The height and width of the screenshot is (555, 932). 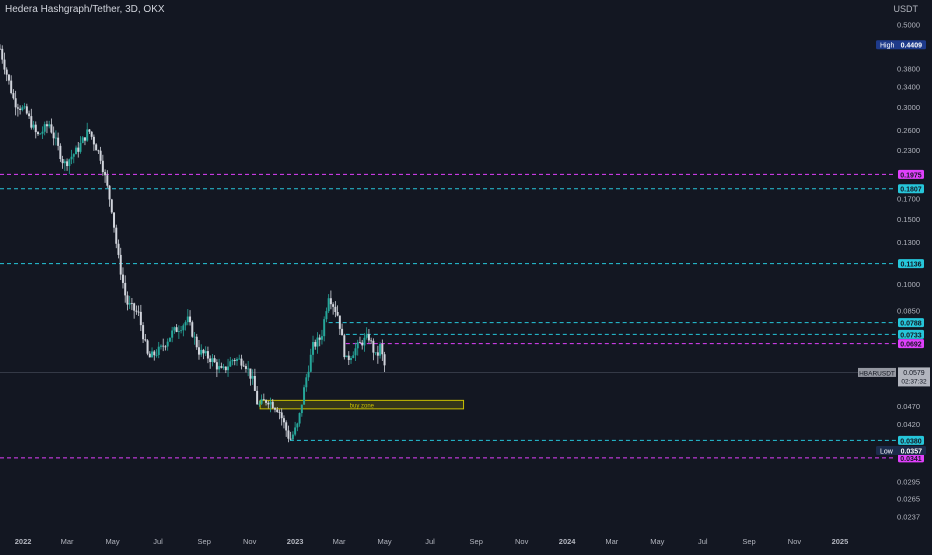 What do you see at coordinates (908, 87) in the screenshot?
I see `y-tick-label: 0.3400` at bounding box center [908, 87].